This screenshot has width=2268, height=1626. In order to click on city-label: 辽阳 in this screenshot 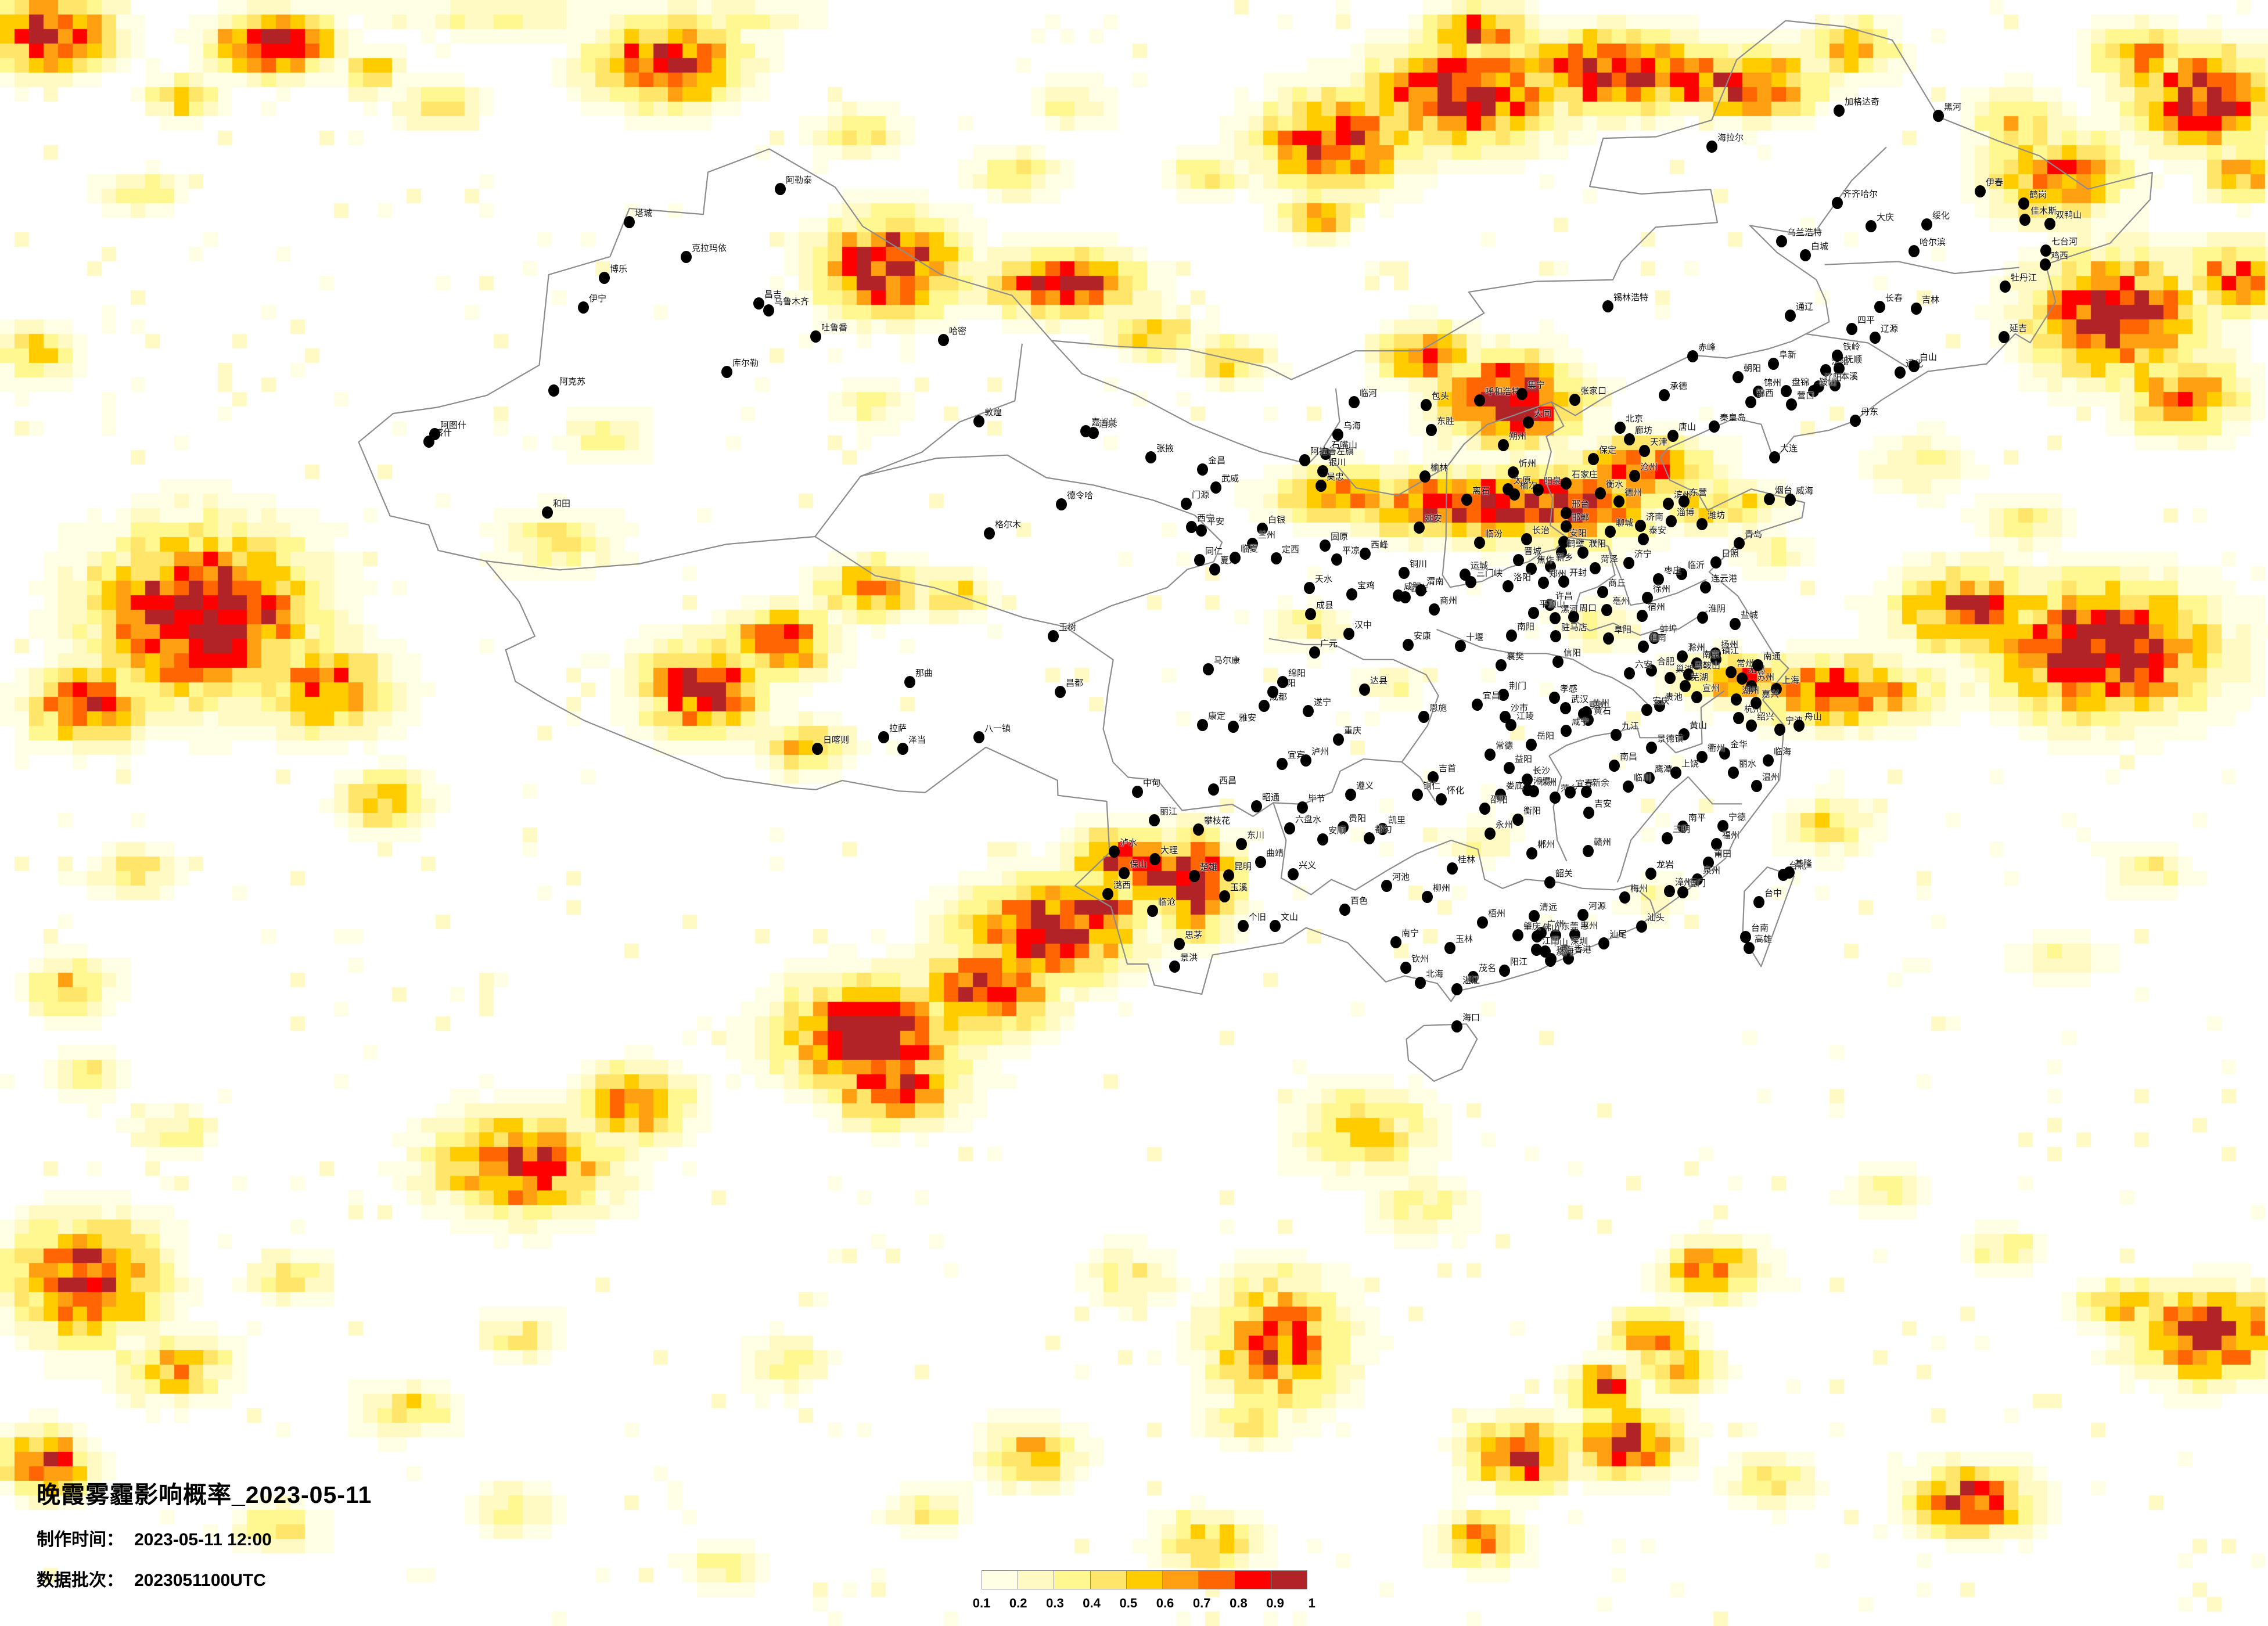, I will do `click(1833, 378)`.